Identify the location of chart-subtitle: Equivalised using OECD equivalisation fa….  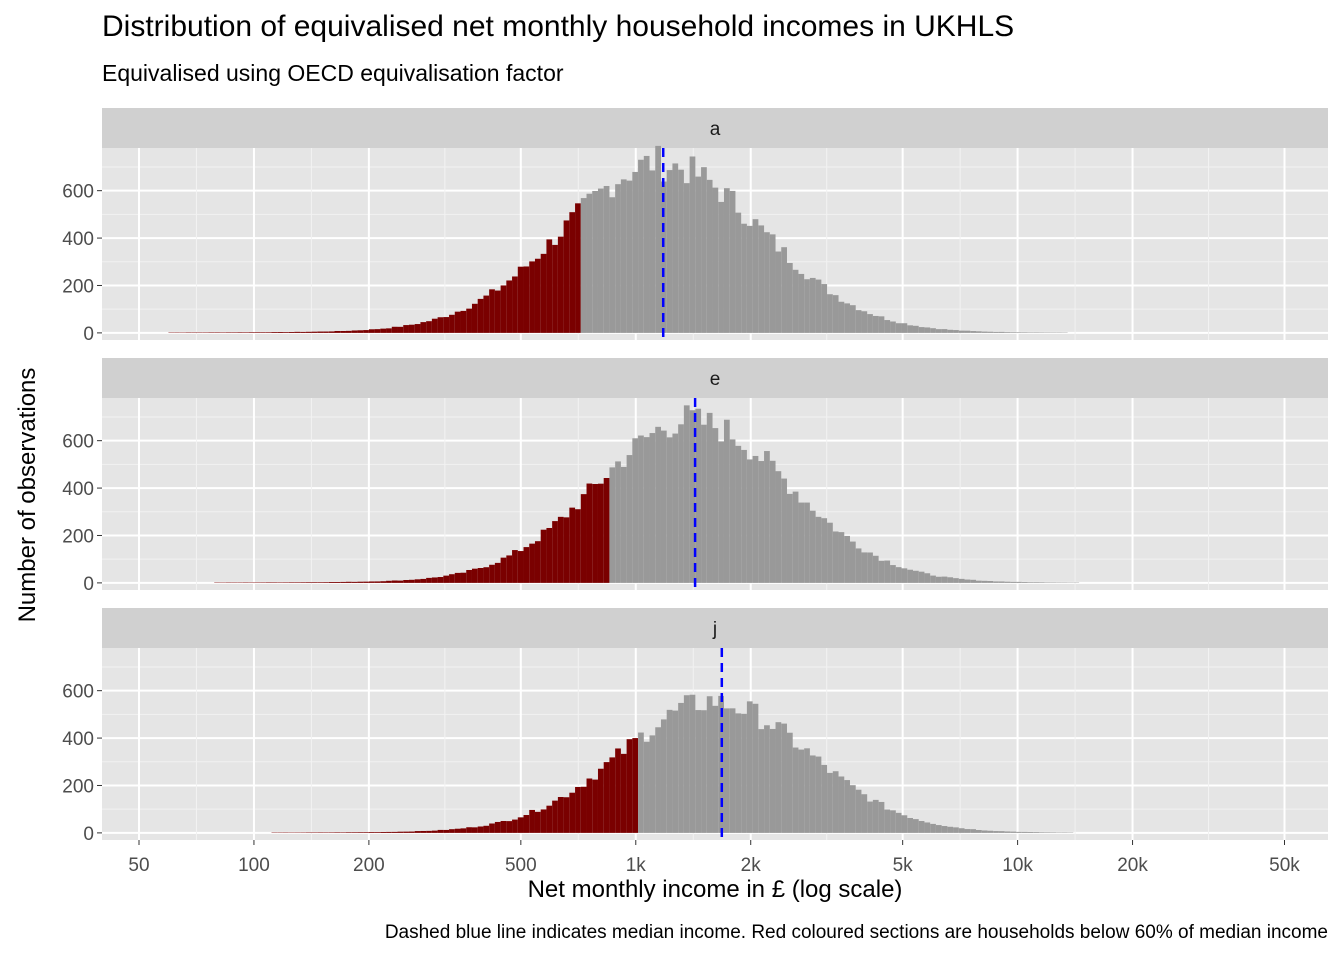
(333, 73).